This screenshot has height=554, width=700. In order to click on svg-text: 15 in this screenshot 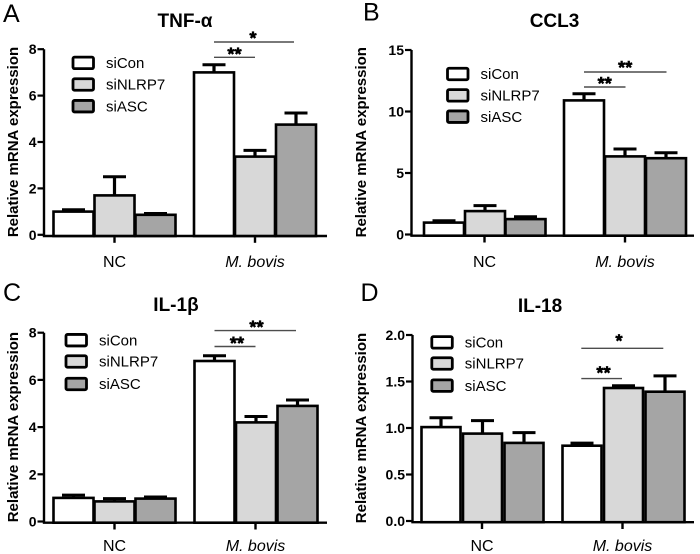, I will do `click(396, 50)`.